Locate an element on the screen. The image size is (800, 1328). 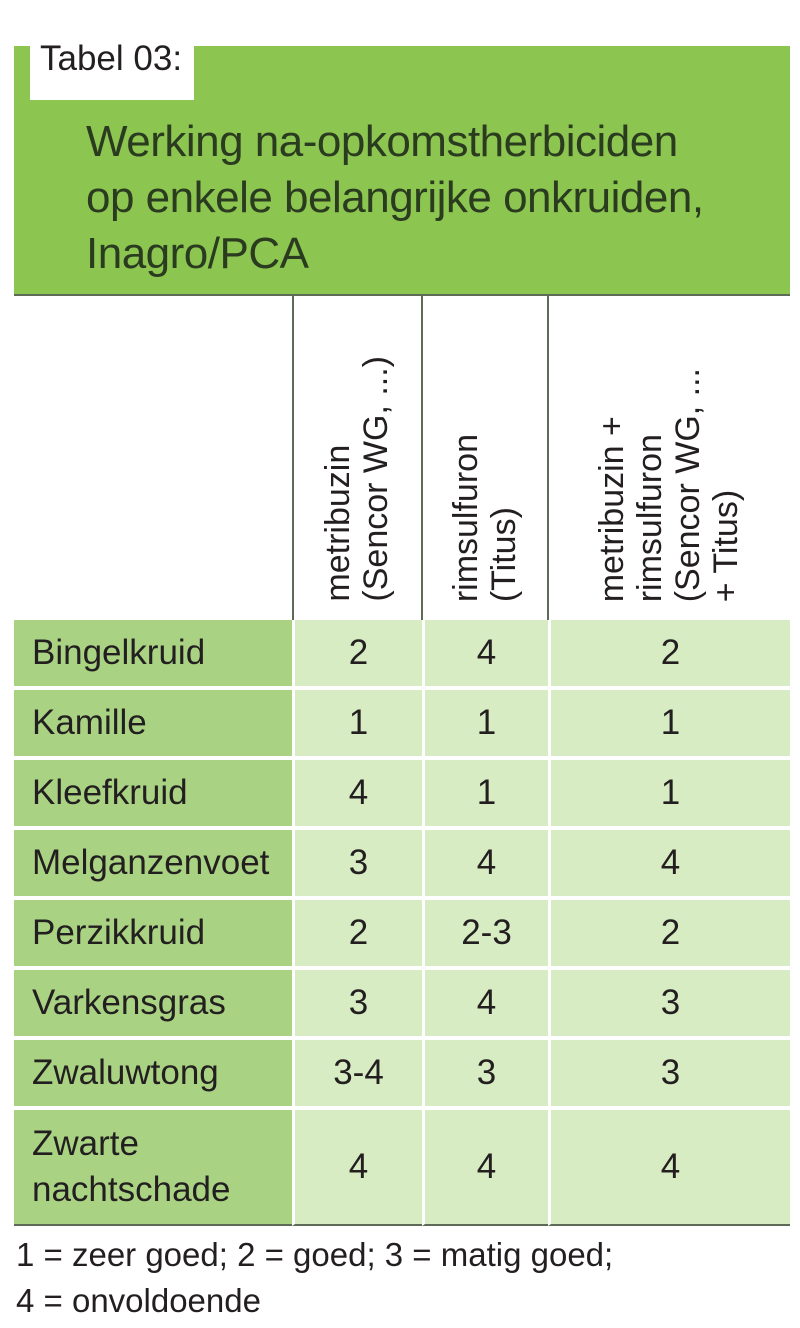
title-line: Inagro/PCA is located at coordinates (197, 253).